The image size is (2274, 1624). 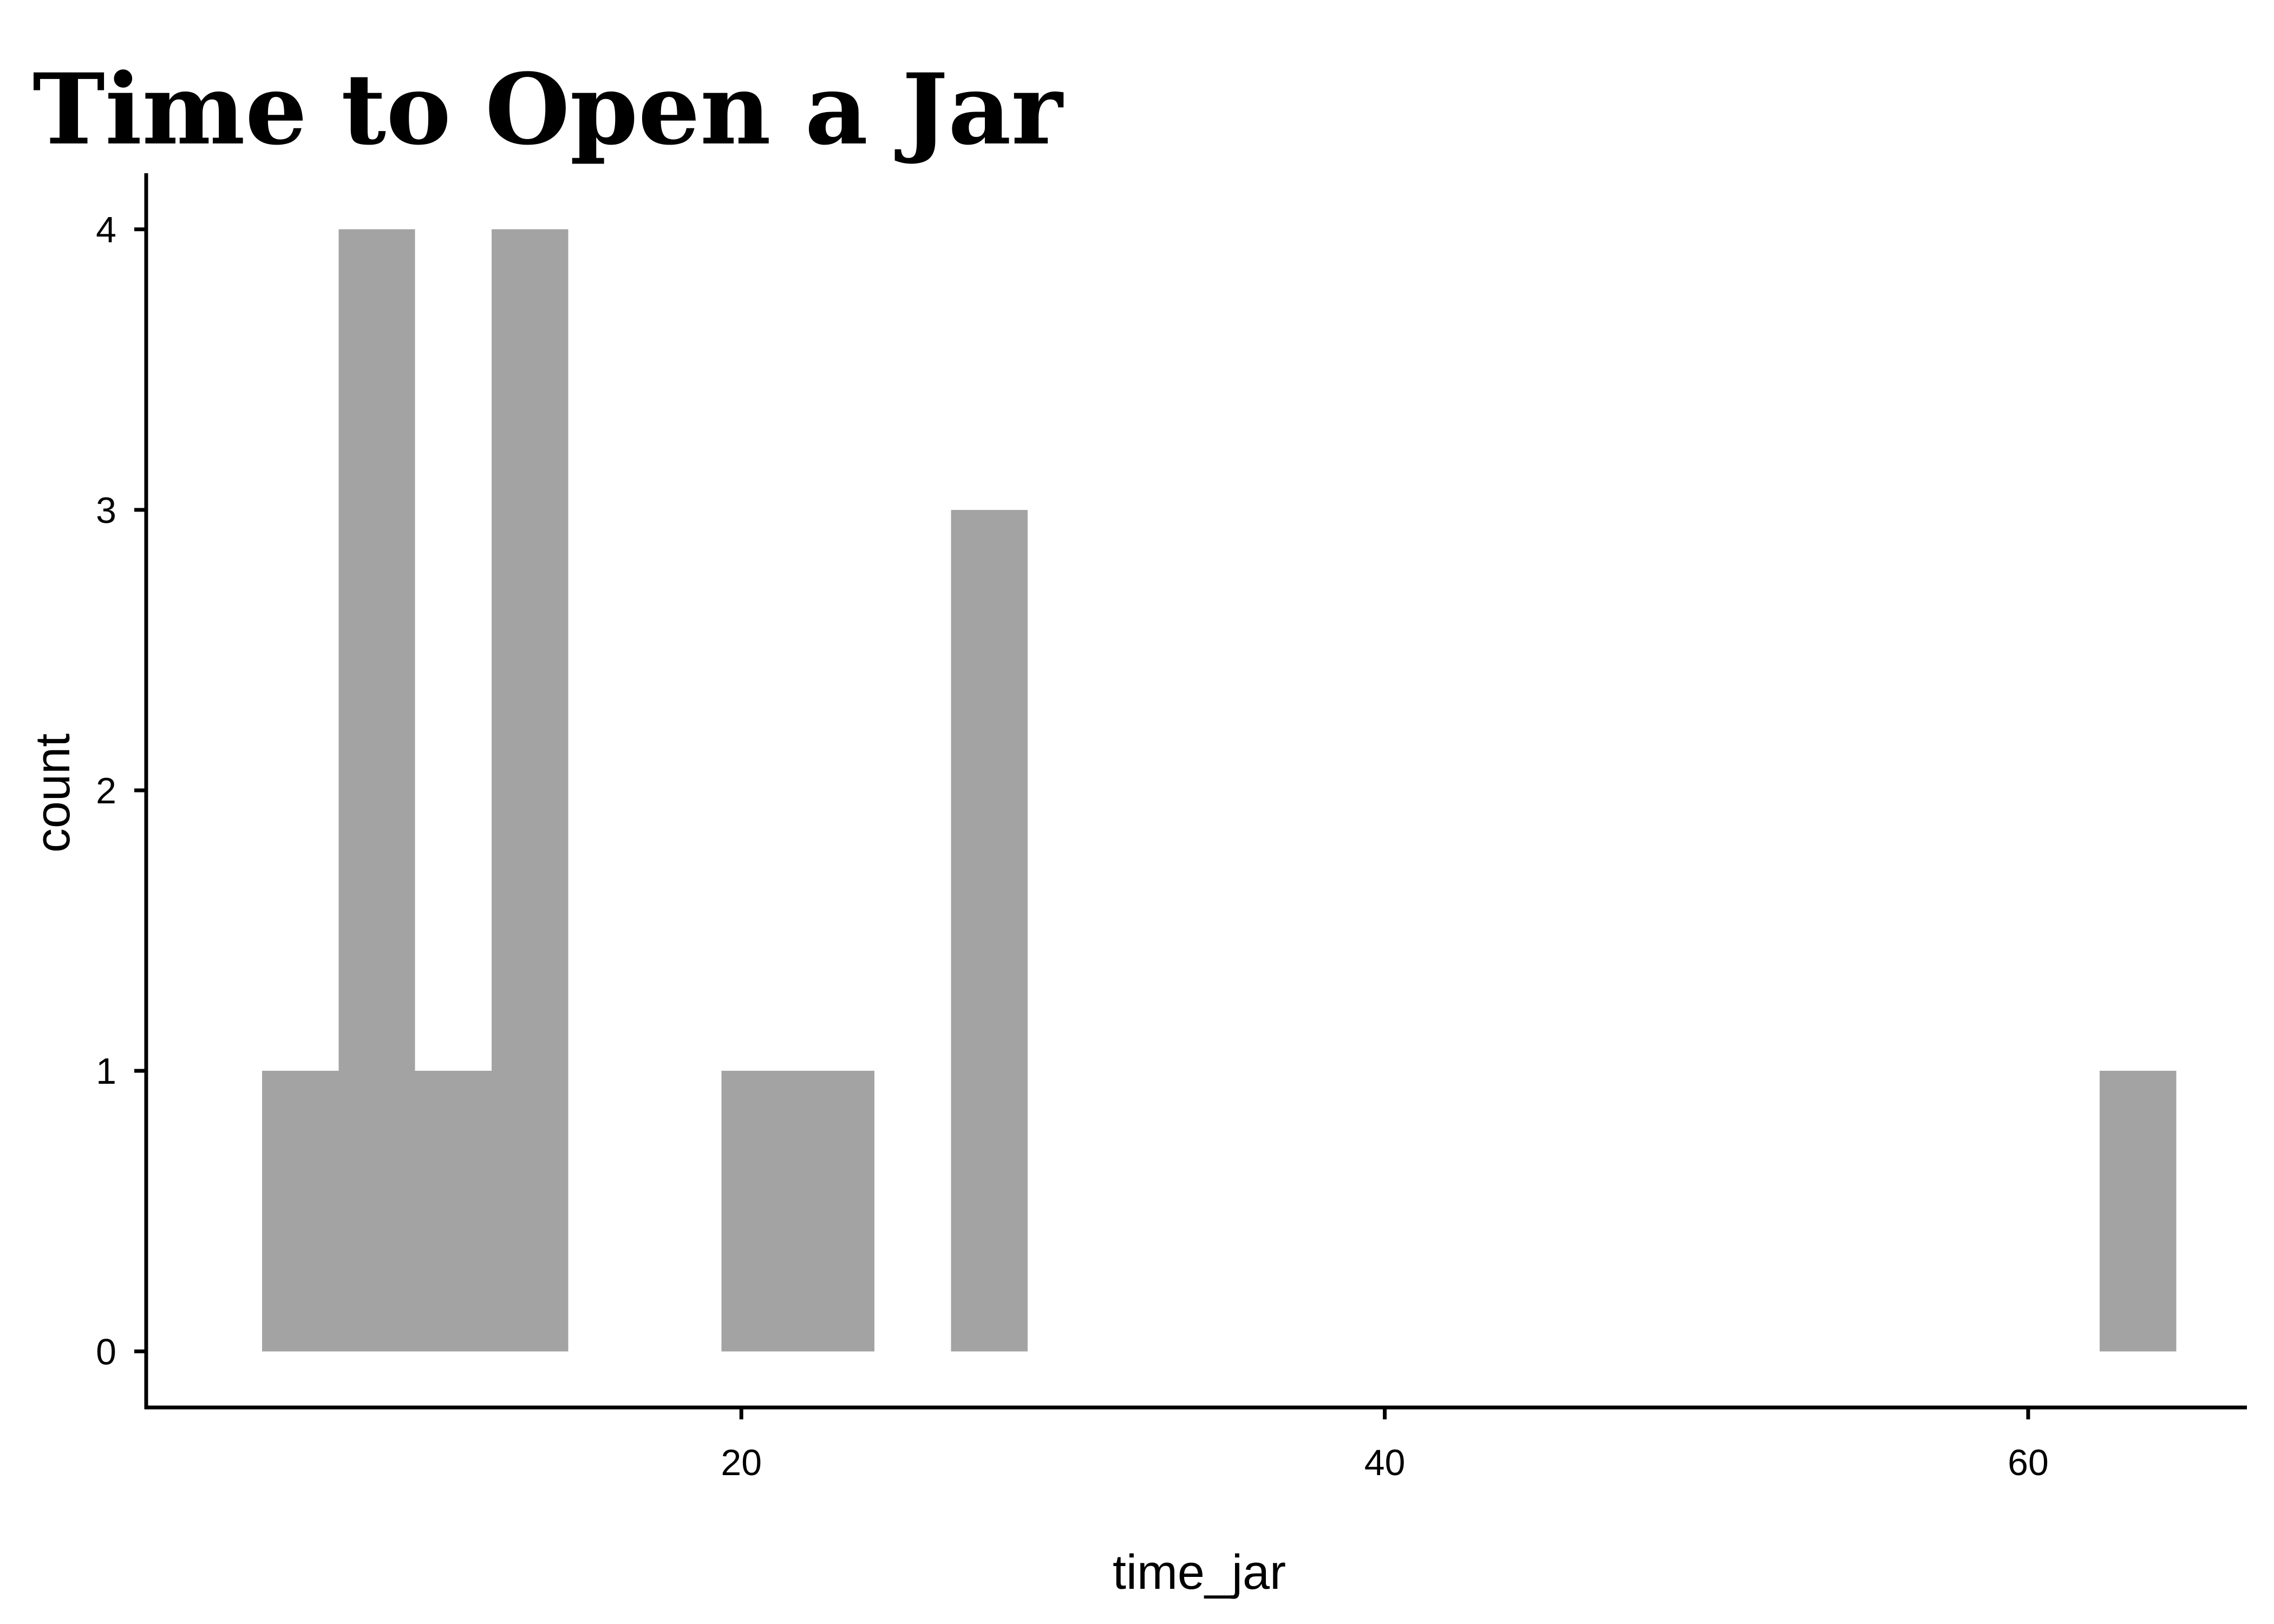 I want to click on y-tick-label: 1, so click(x=106, y=1071).